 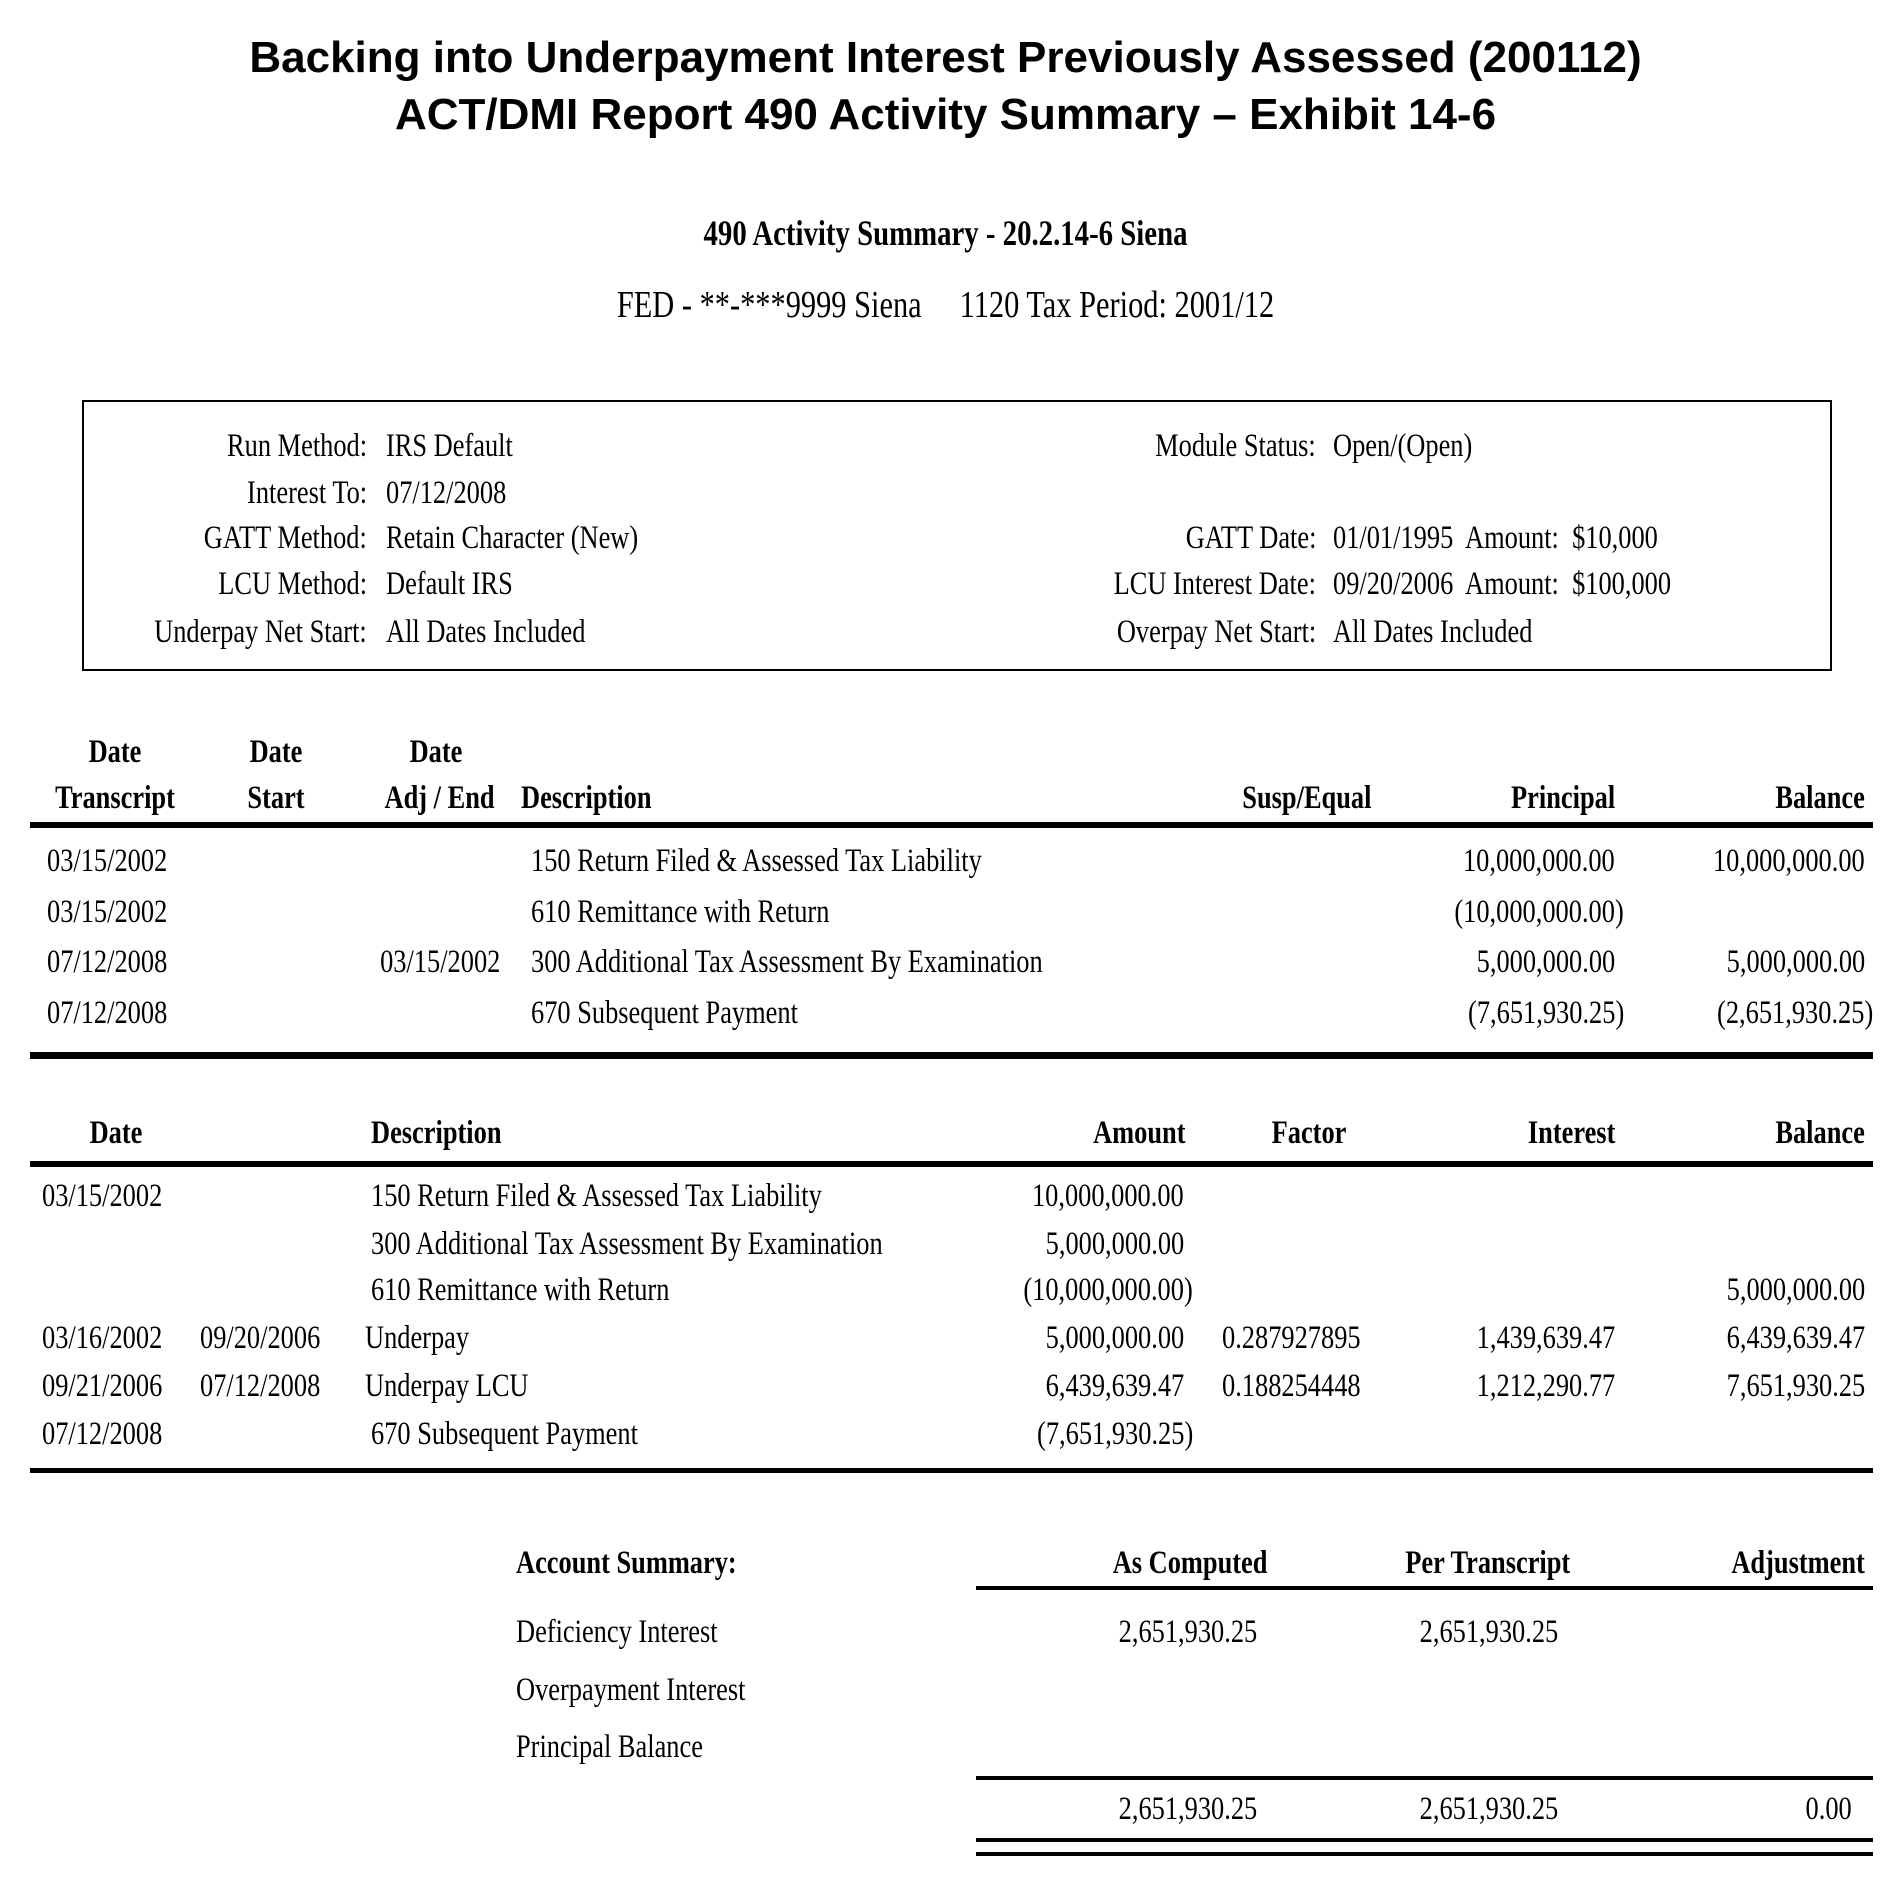 What do you see at coordinates (260, 1338) in the screenshot?
I see `cell-end-date: 09/20/2006` at bounding box center [260, 1338].